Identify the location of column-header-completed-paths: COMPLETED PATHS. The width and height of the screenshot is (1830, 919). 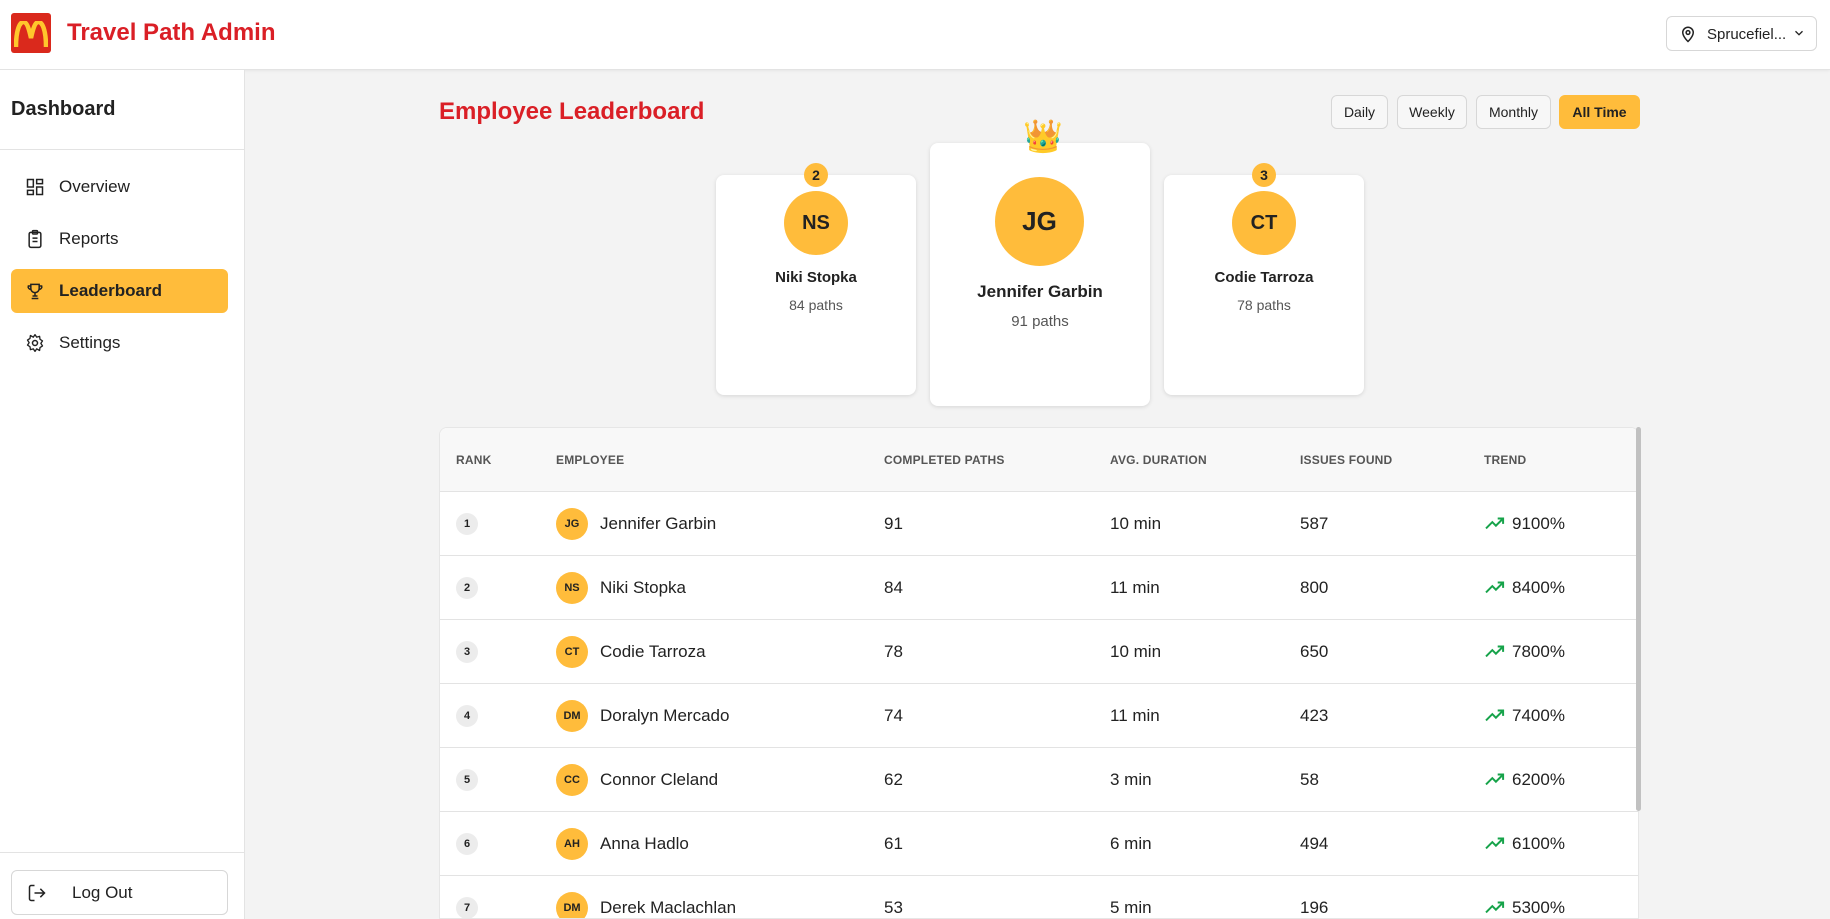
(944, 460).